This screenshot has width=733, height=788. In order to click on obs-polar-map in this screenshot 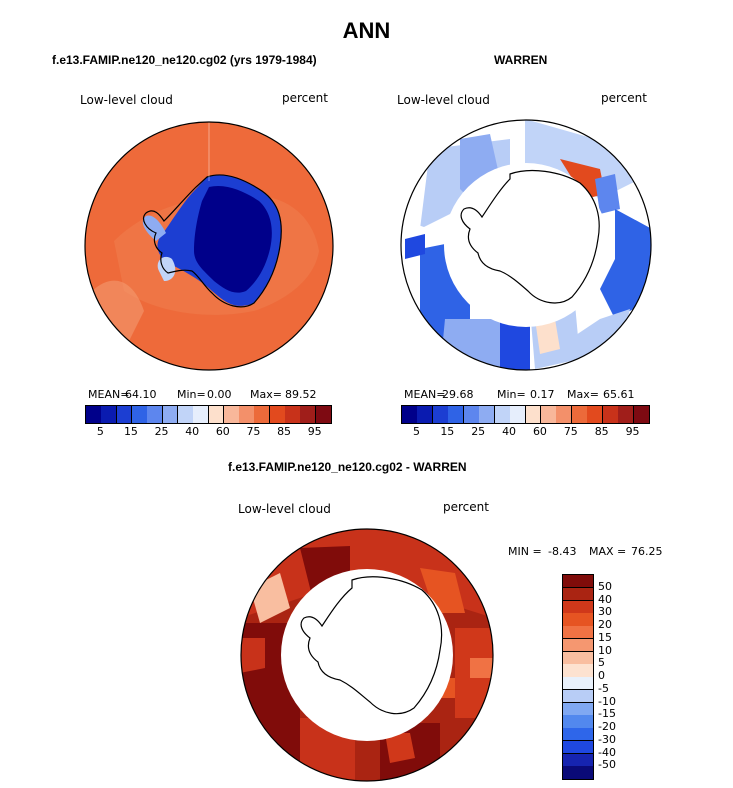, I will do `click(526, 245)`.